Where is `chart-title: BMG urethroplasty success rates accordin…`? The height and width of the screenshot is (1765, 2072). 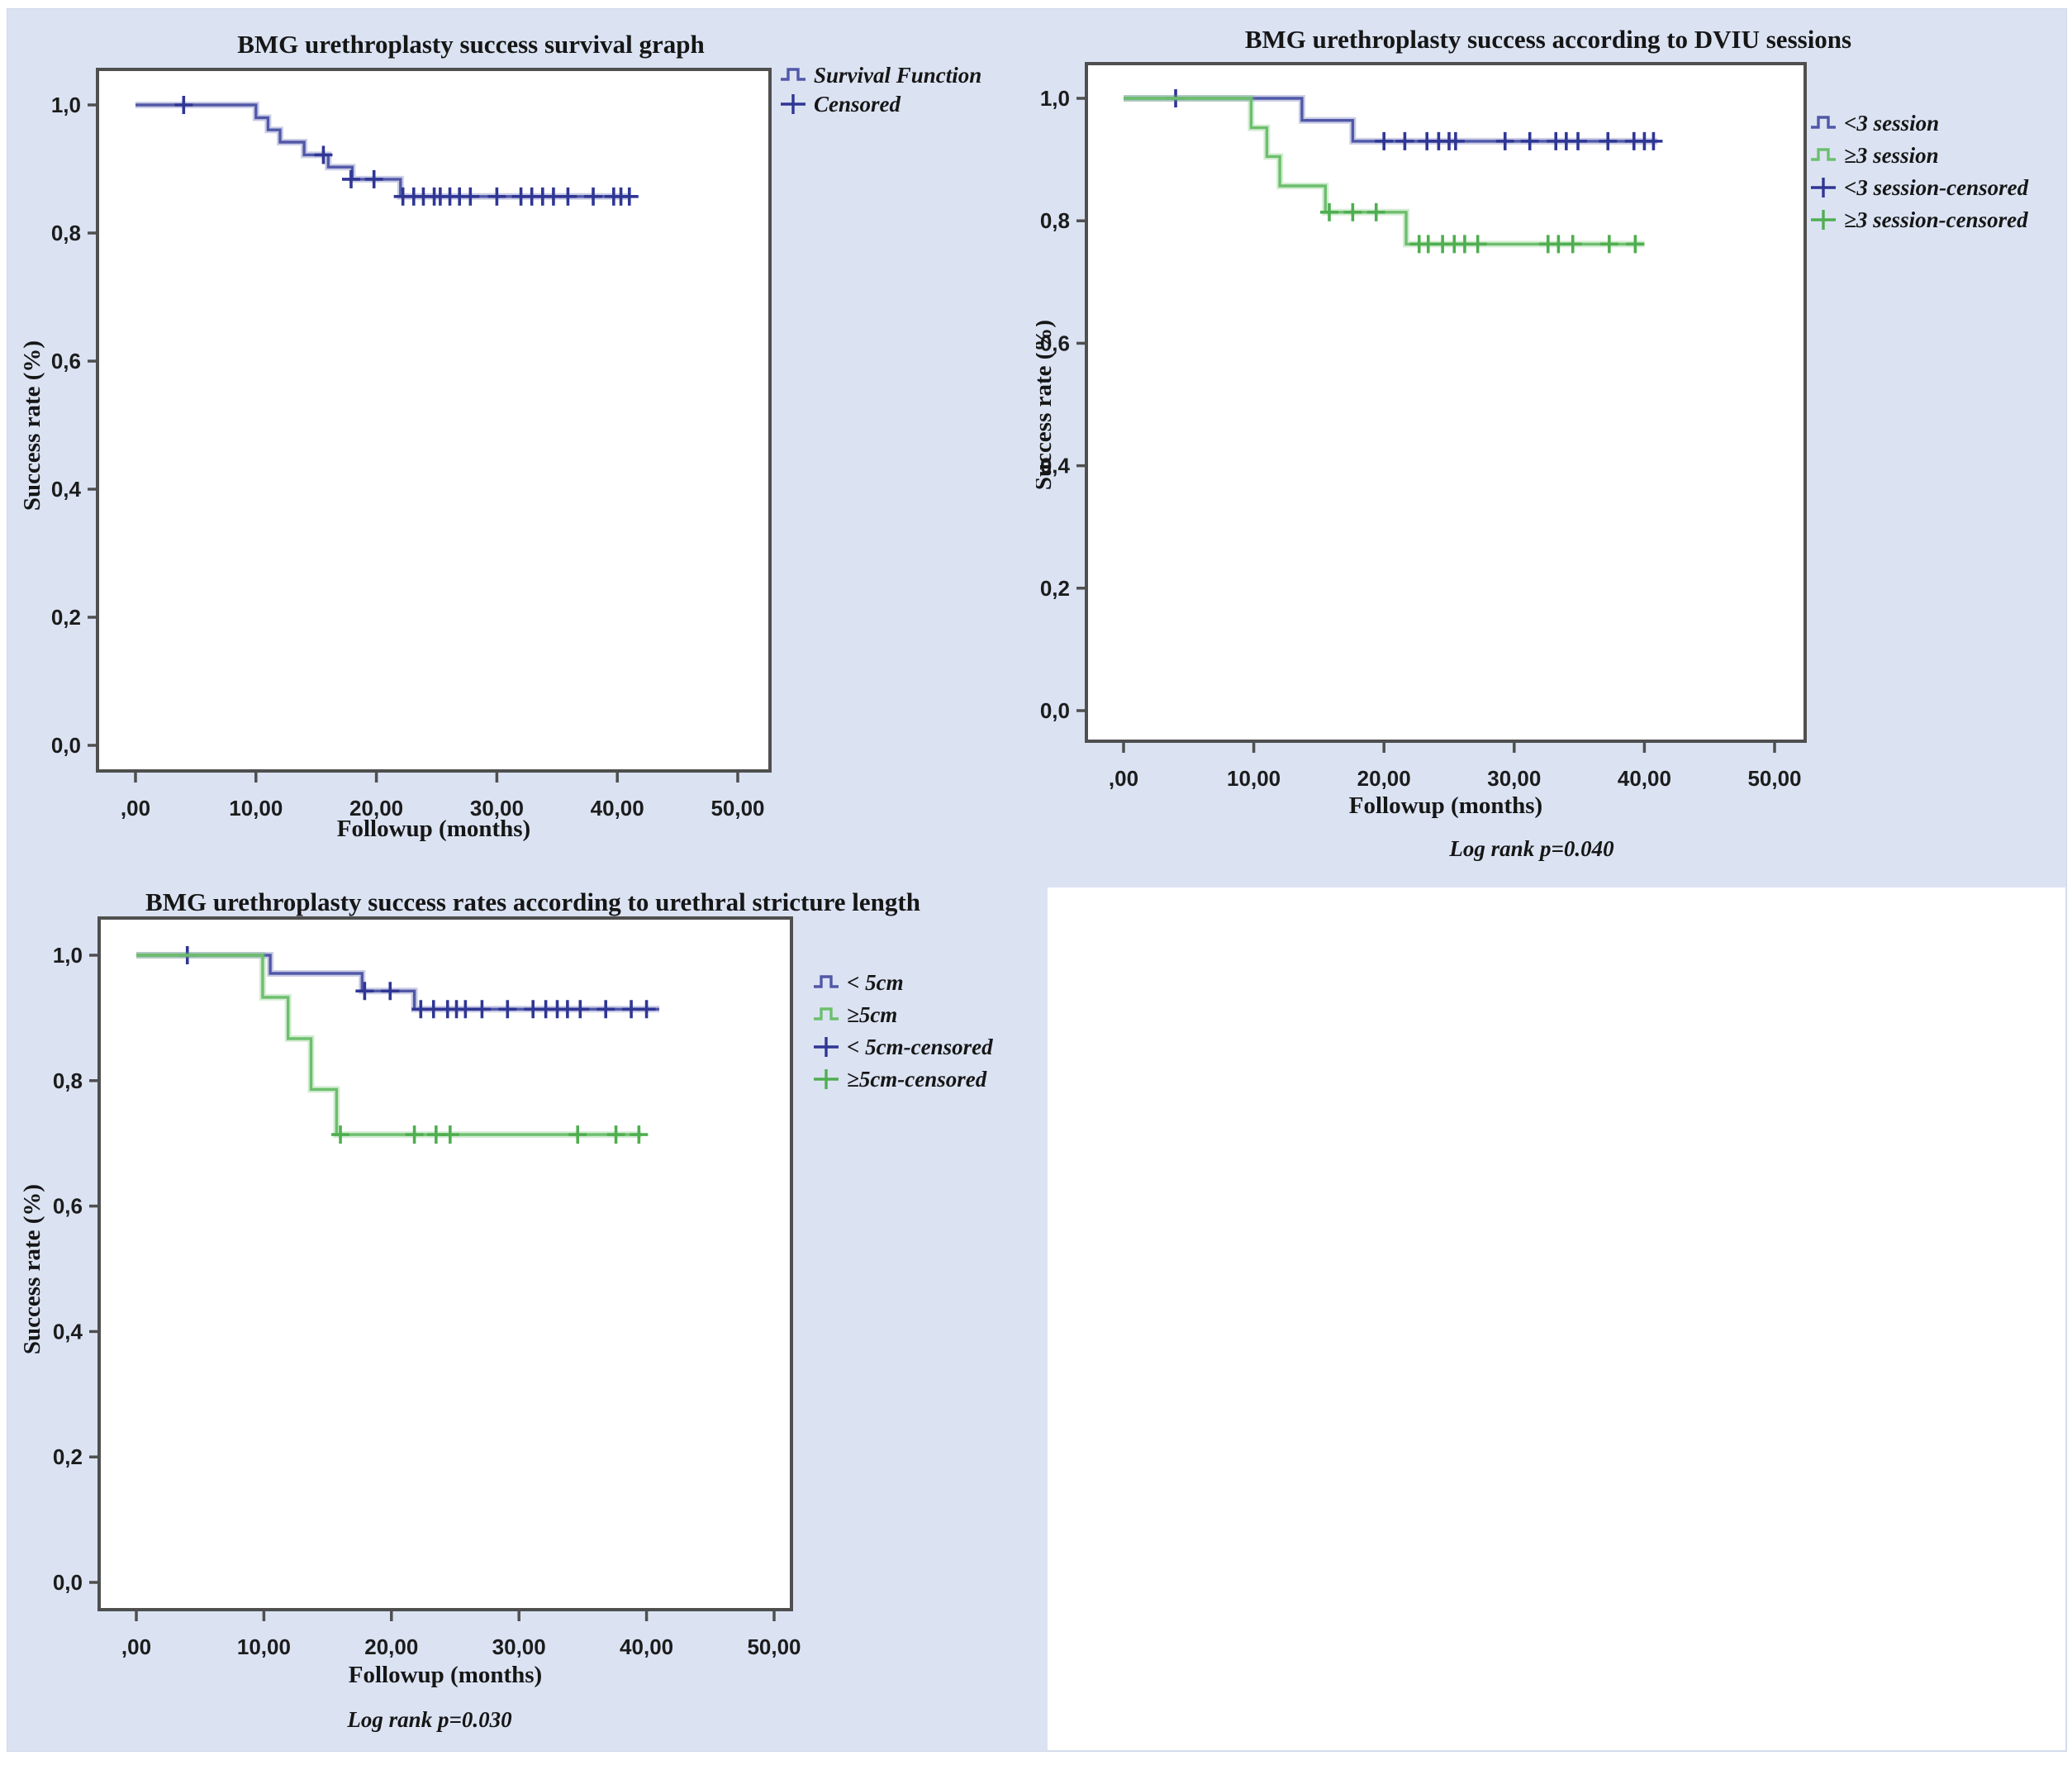
chart-title: BMG urethroplasty success rates accordin… is located at coordinates (532, 901).